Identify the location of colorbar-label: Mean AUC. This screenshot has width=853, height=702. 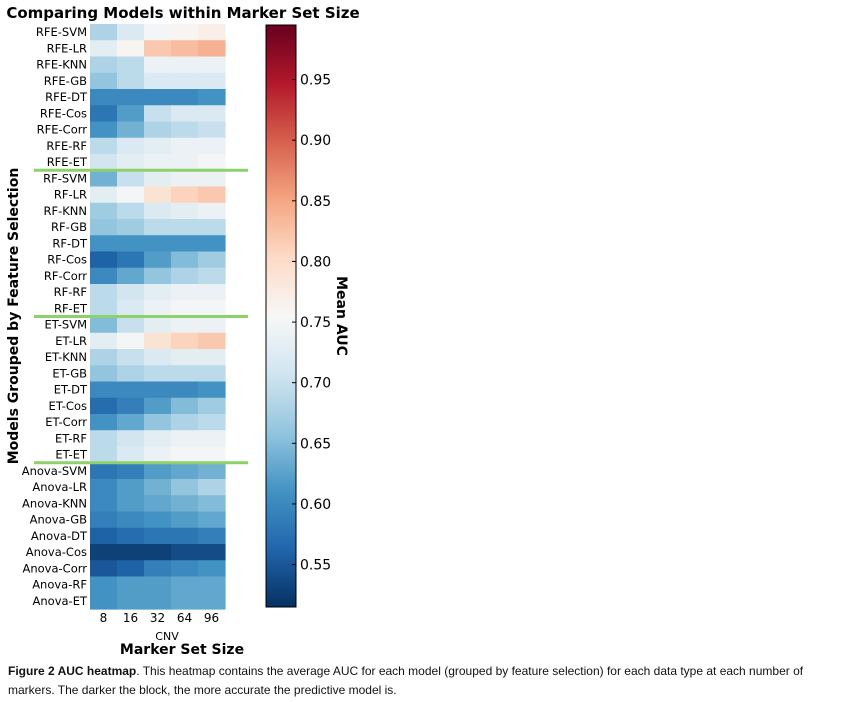
(341, 316).